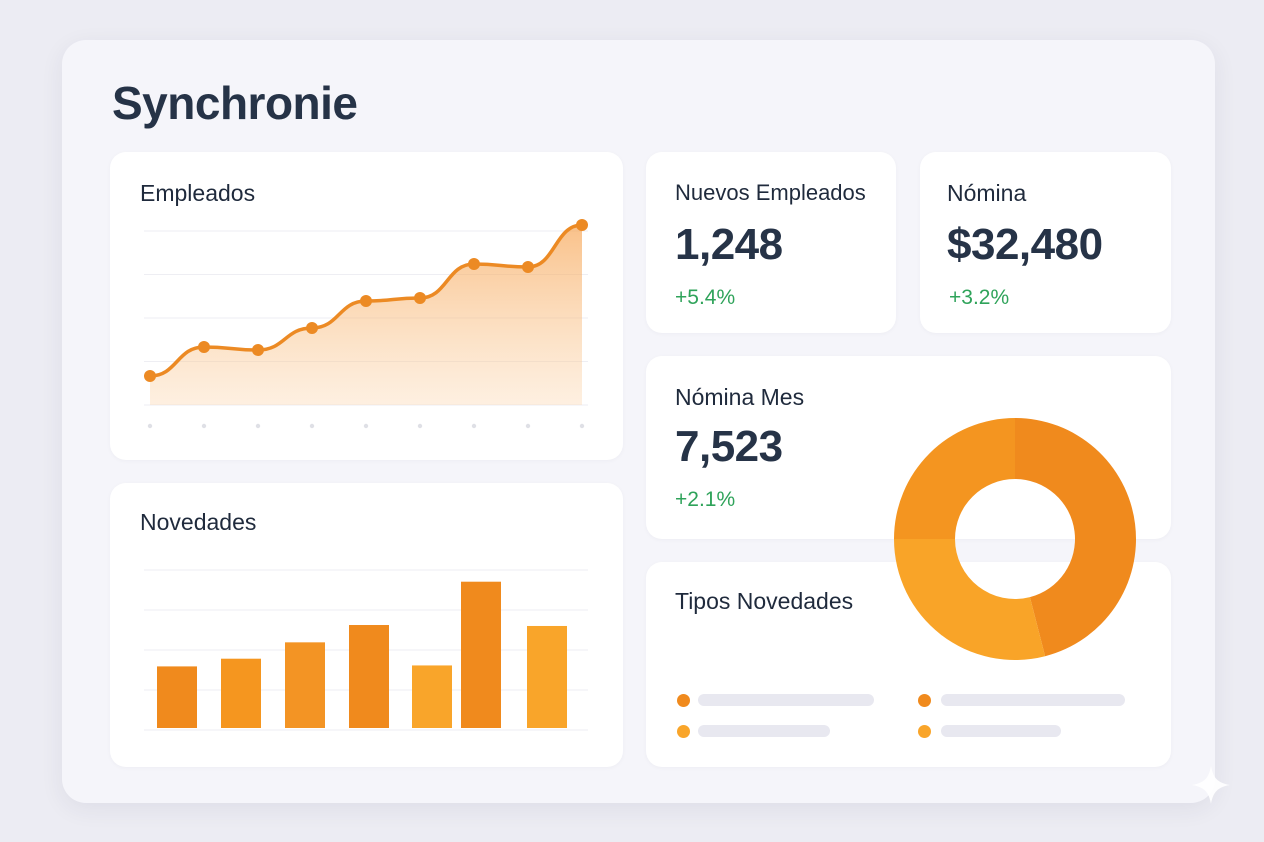 The image size is (1264, 842). I want to click on novedades-title: Novedades, so click(198, 522).